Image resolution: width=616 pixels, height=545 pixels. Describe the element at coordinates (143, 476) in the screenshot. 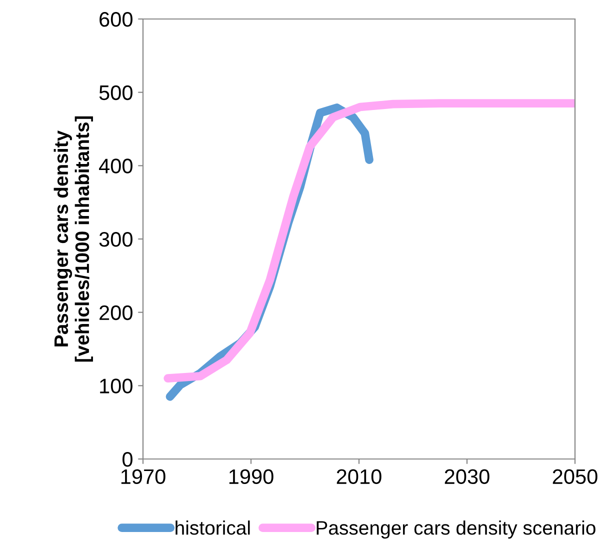

I see `x-tick-label: 1970` at that location.